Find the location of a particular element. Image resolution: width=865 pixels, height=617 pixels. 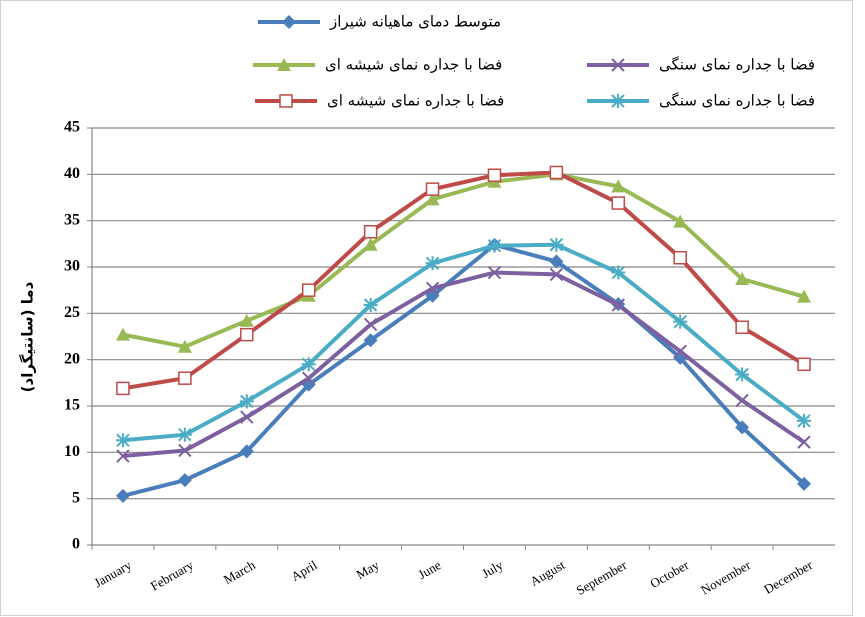

y-tick-label: 5 is located at coordinates (76, 497).